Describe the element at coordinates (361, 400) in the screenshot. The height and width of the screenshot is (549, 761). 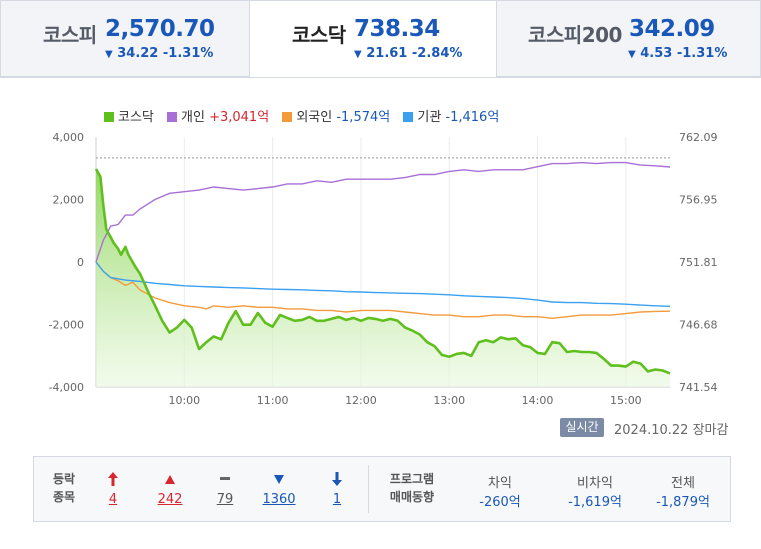
I see `x-axis-tick-label: 12:00` at that location.